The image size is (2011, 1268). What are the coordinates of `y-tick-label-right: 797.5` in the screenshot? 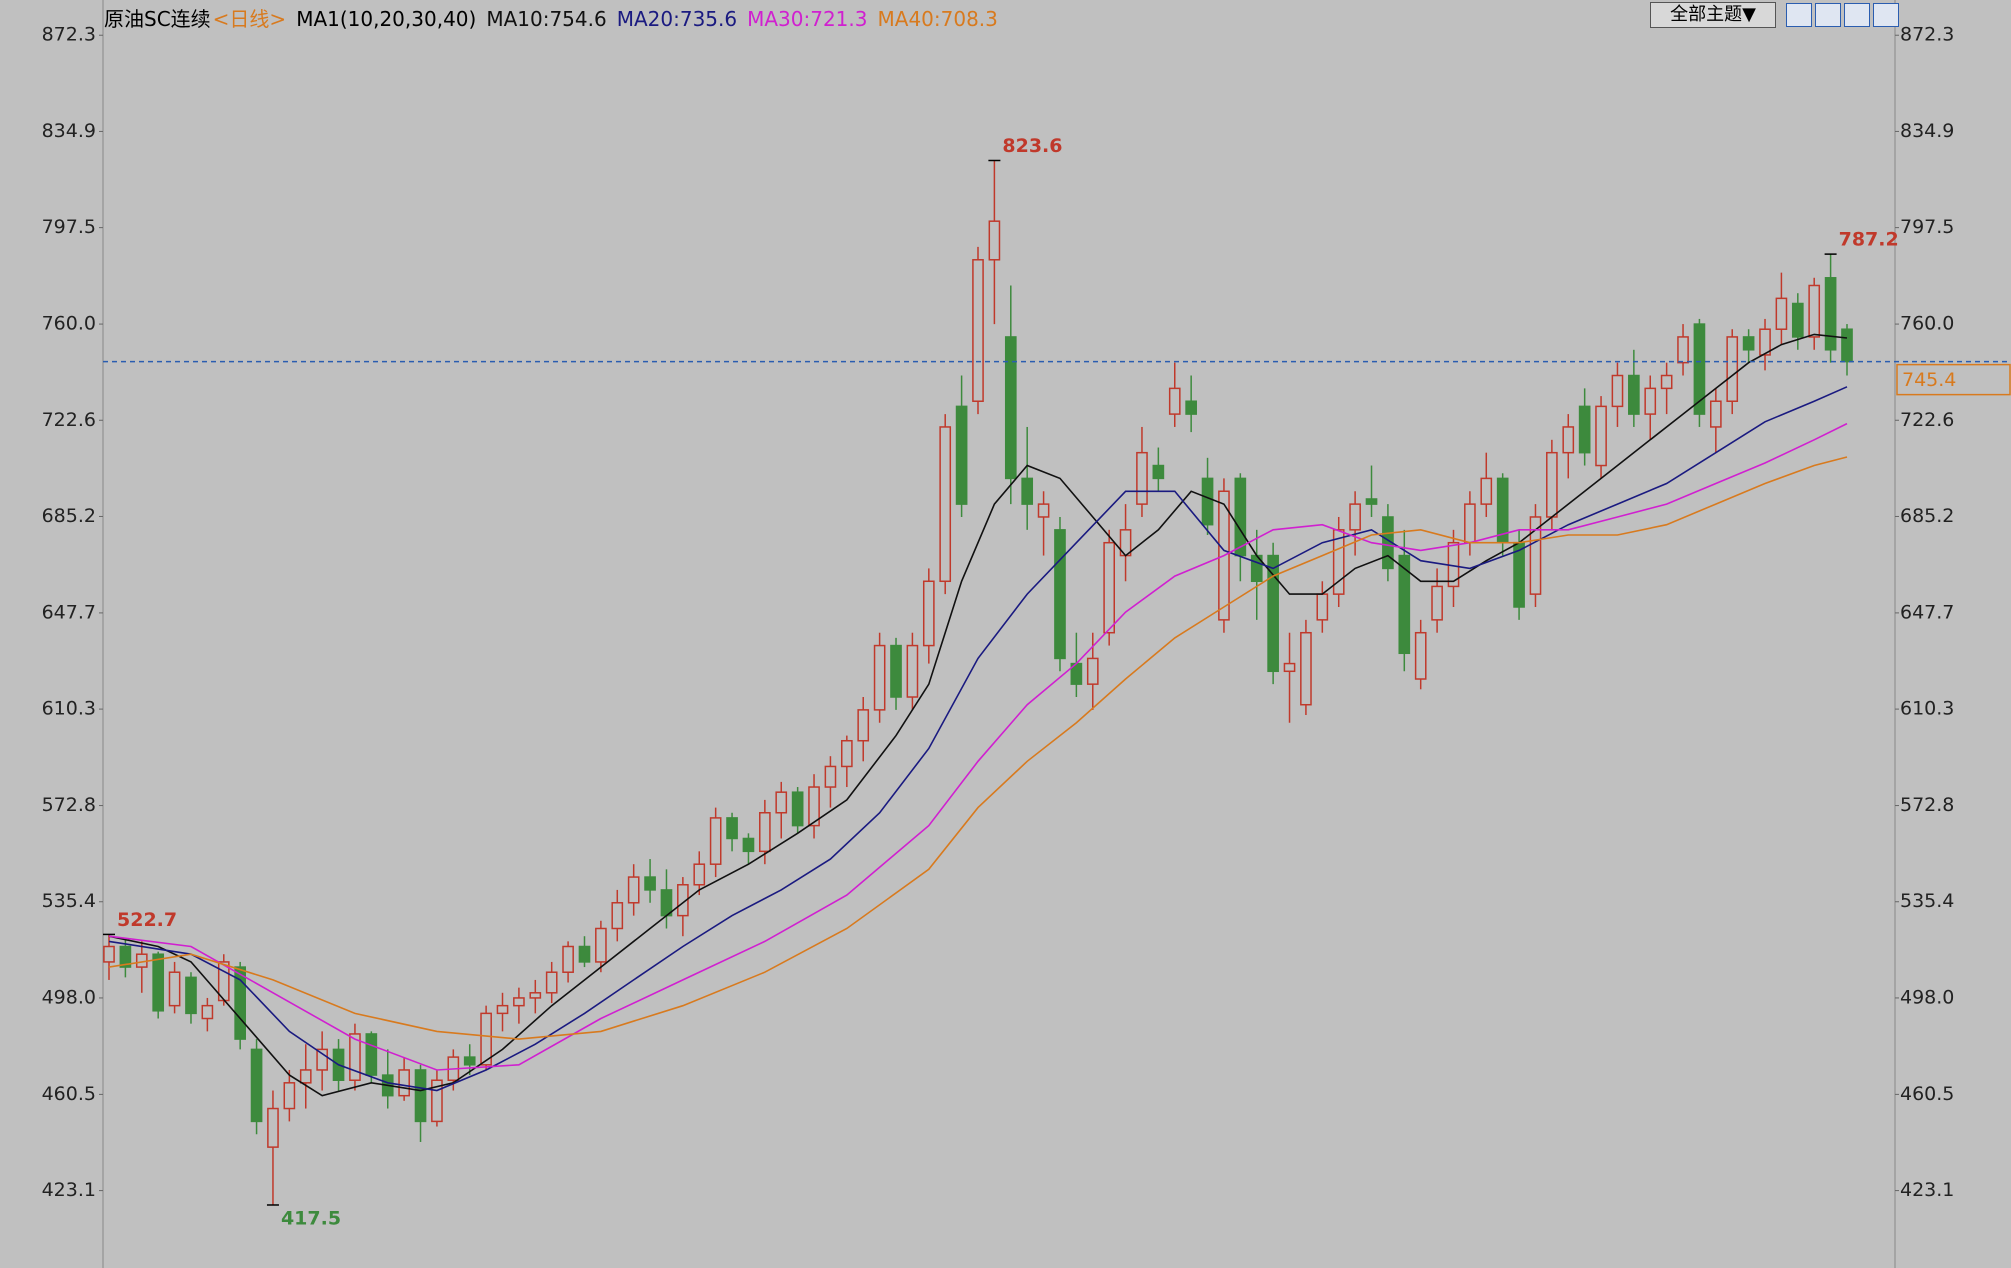 It's located at (1927, 227).